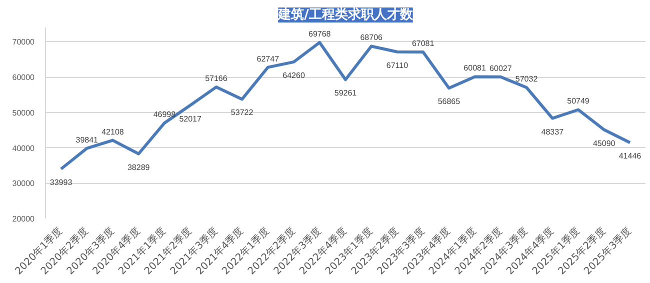 This screenshot has height=283, width=650. What do you see at coordinates (475, 68) in the screenshot?
I see `data-label: 60081` at bounding box center [475, 68].